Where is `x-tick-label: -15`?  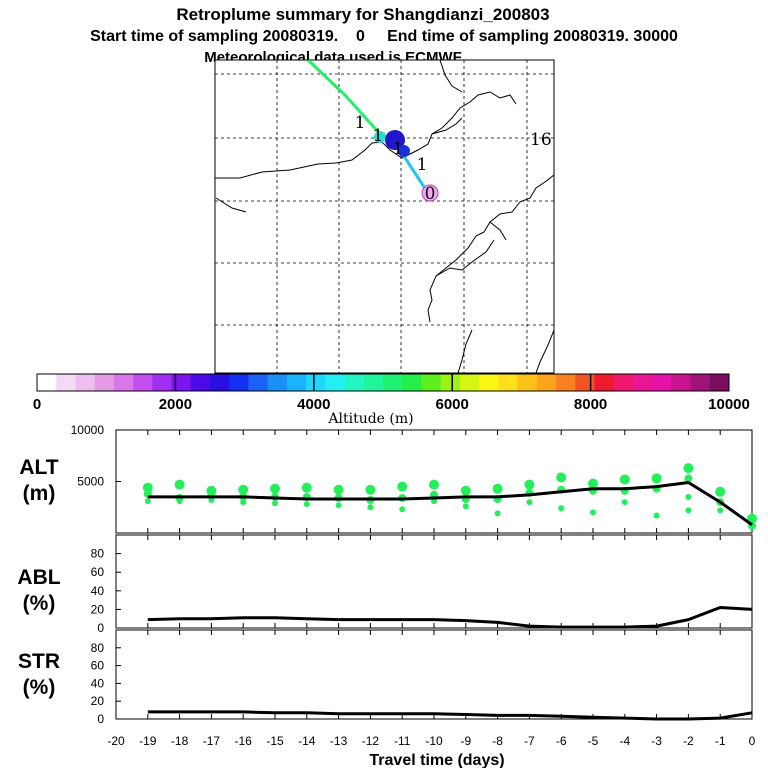 x-tick-label: -15 is located at coordinates (275, 741).